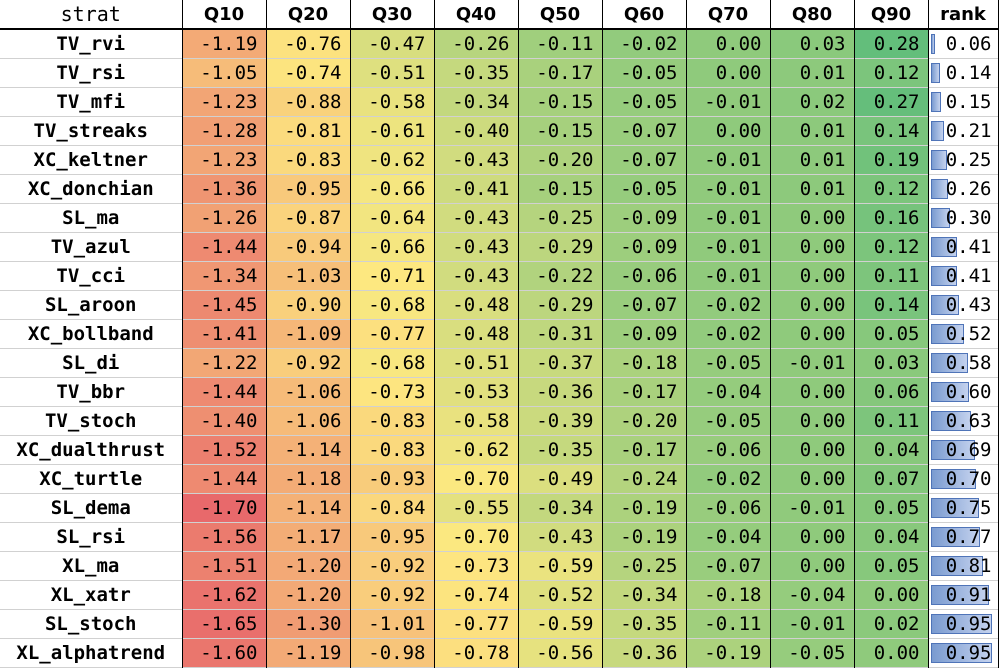 This screenshot has width=1002, height=668. What do you see at coordinates (891, 479) in the screenshot?
I see `quantile-cell-q90: 0.07` at bounding box center [891, 479].